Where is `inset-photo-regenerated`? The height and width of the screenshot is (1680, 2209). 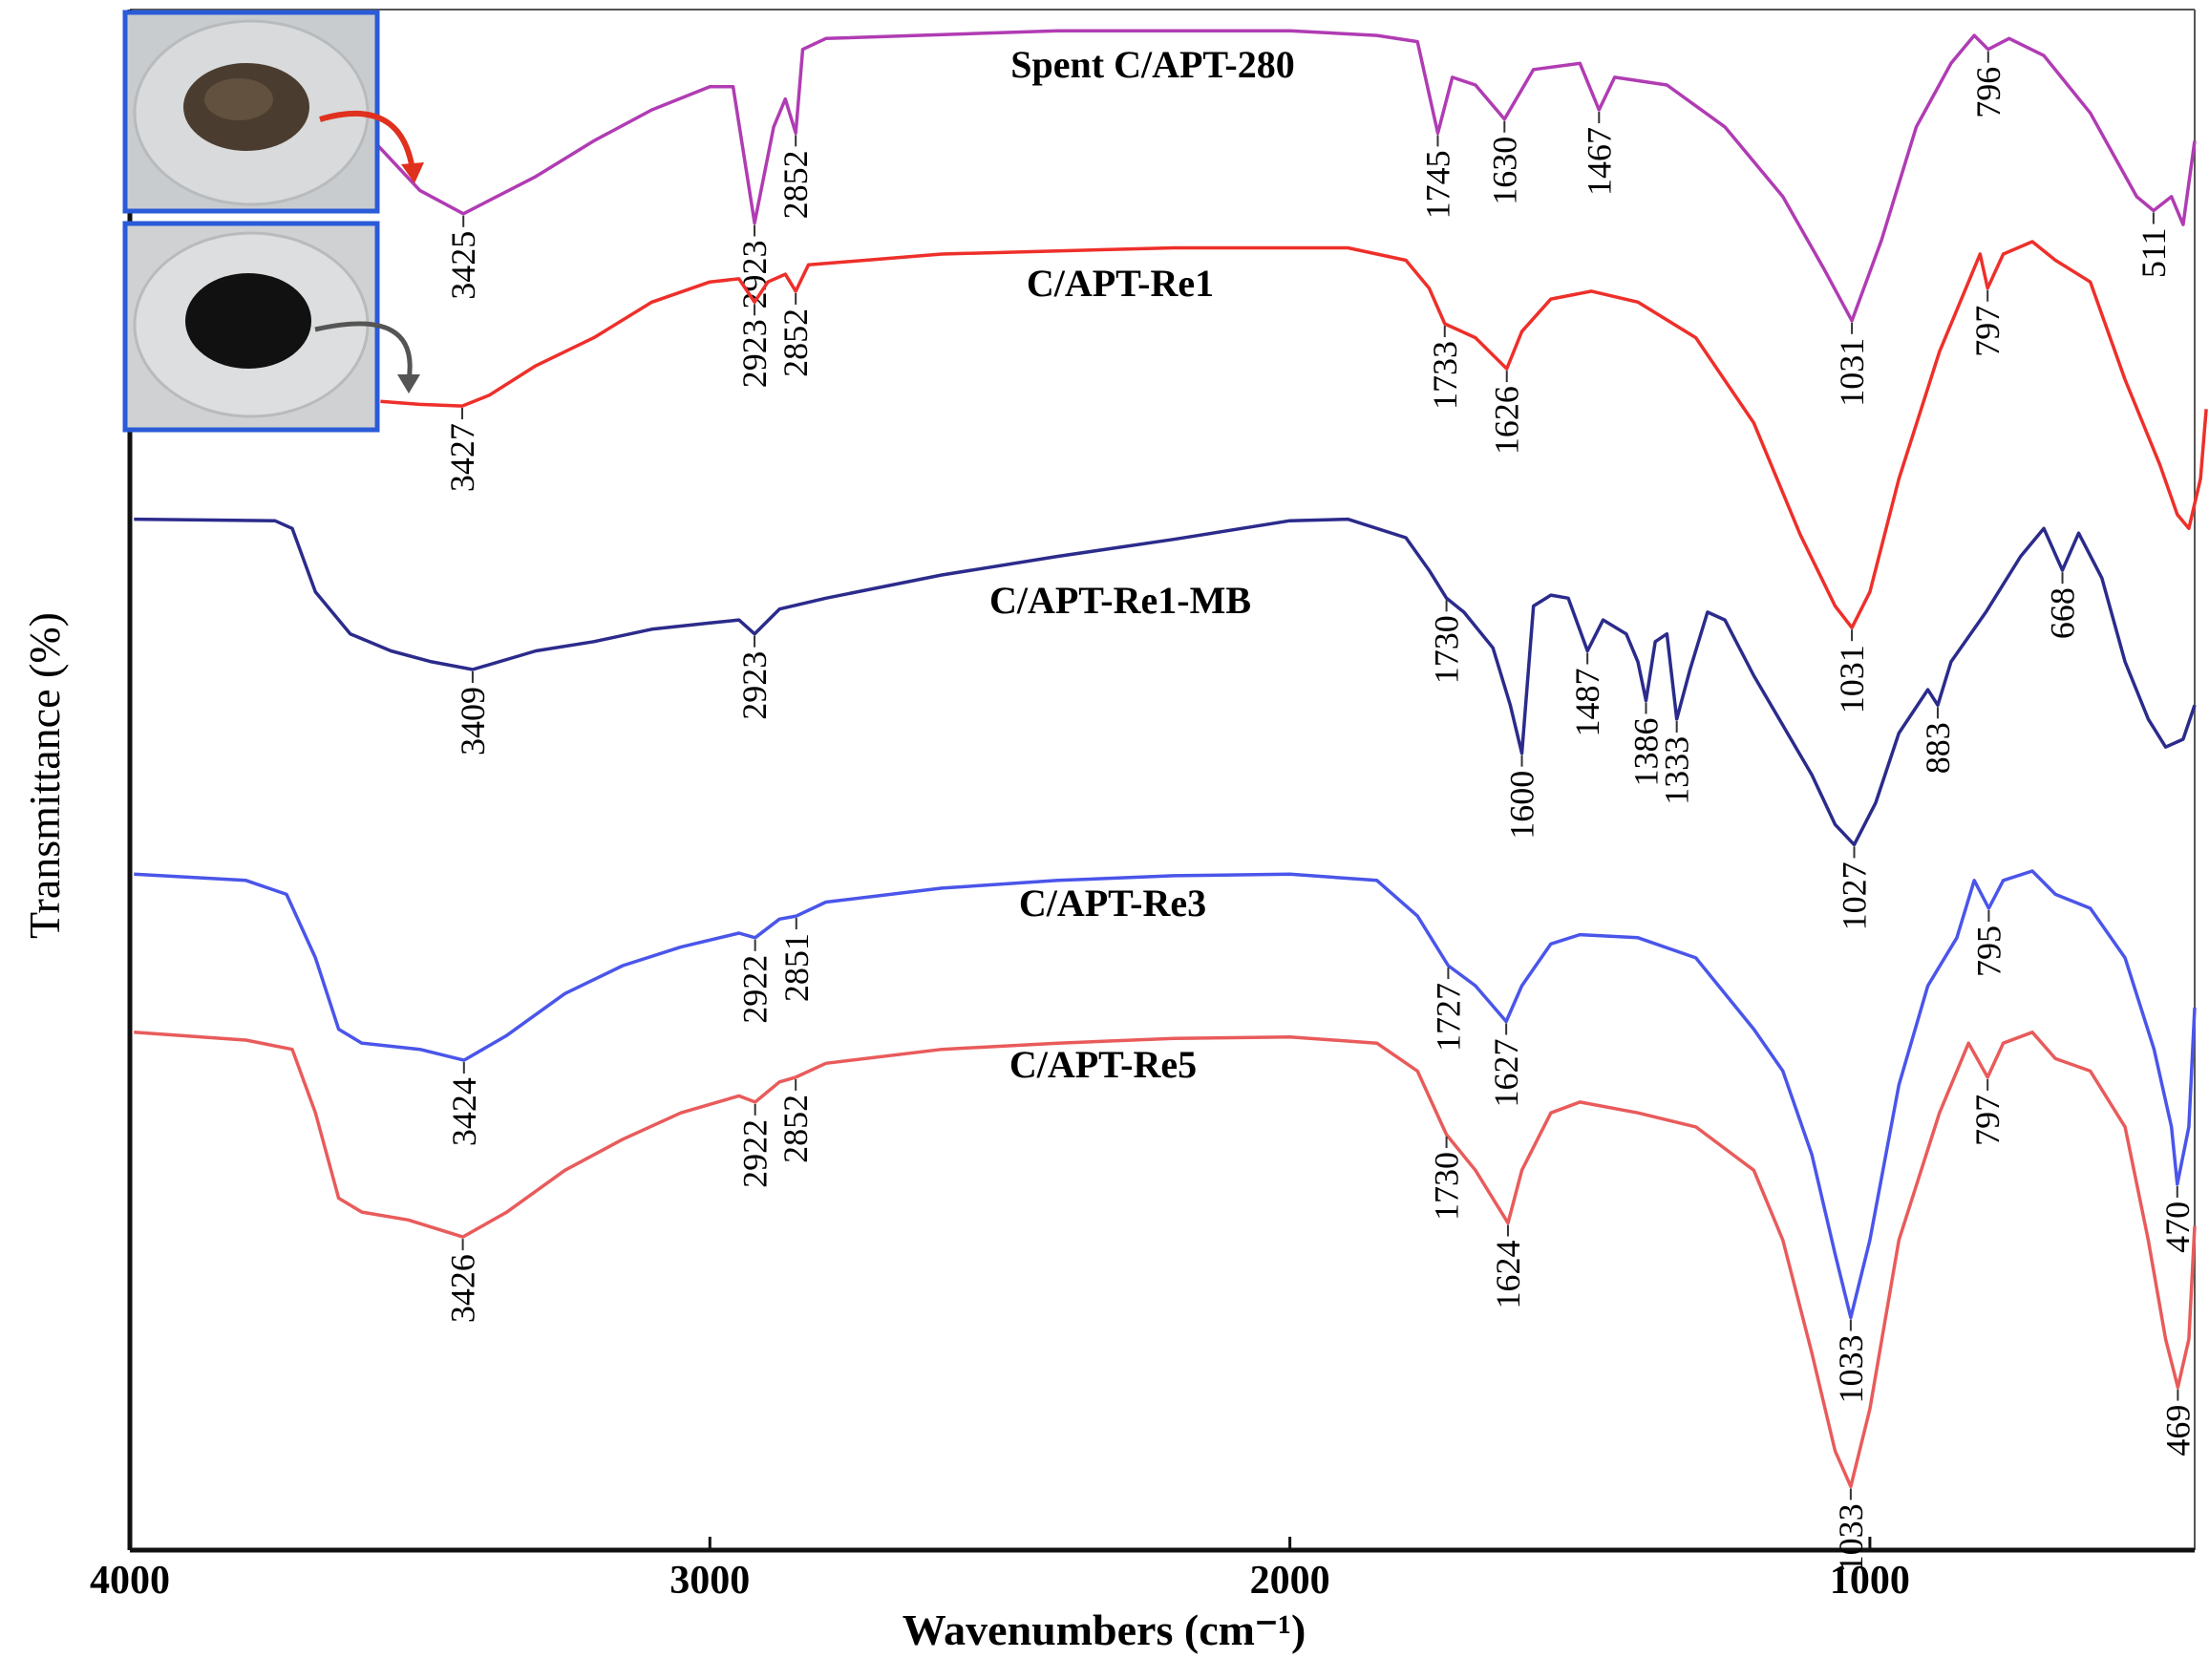
inset-photo-regenerated is located at coordinates (271, 327).